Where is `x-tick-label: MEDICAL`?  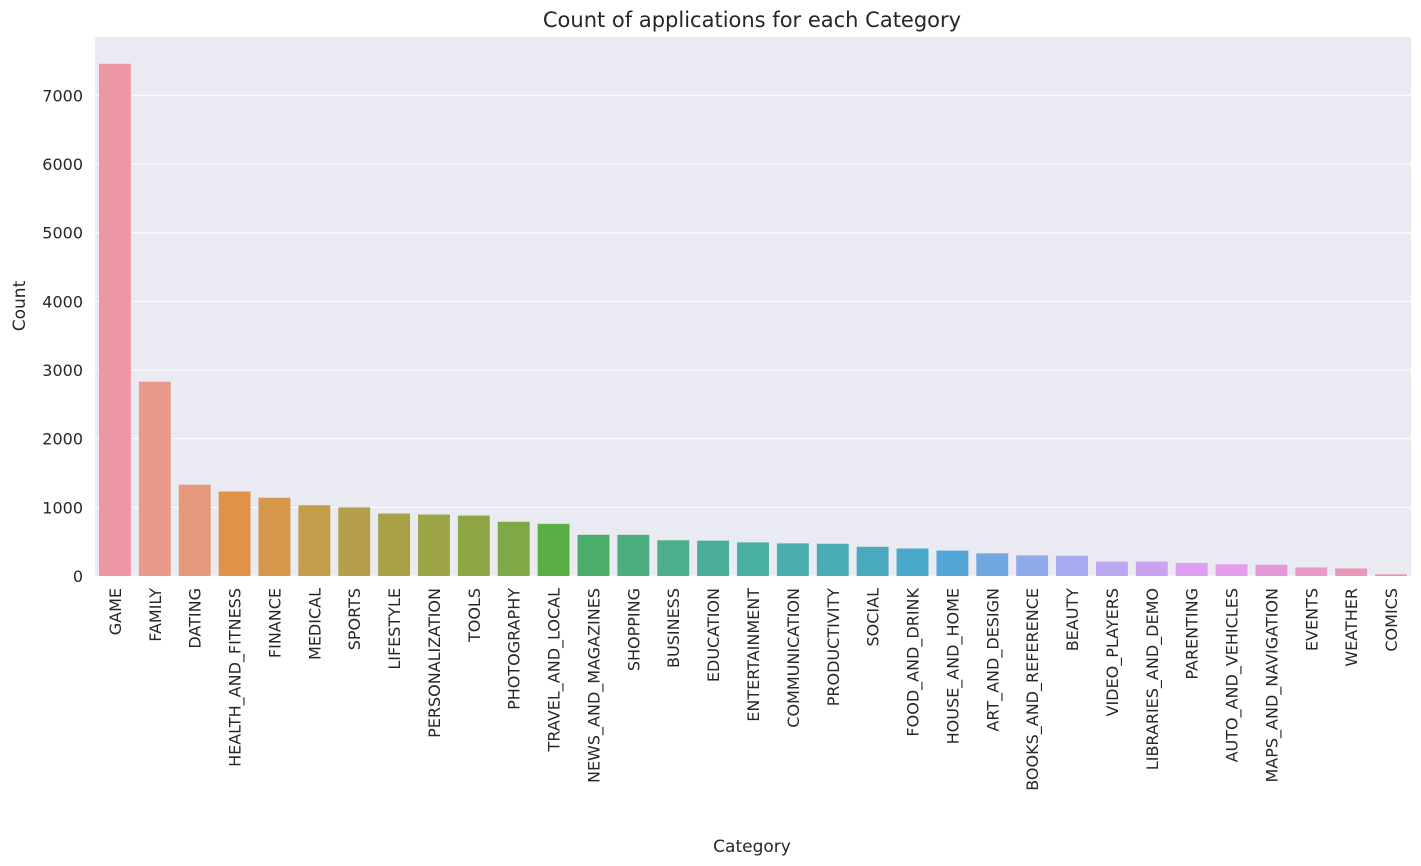 x-tick-label: MEDICAL is located at coordinates (314, 624).